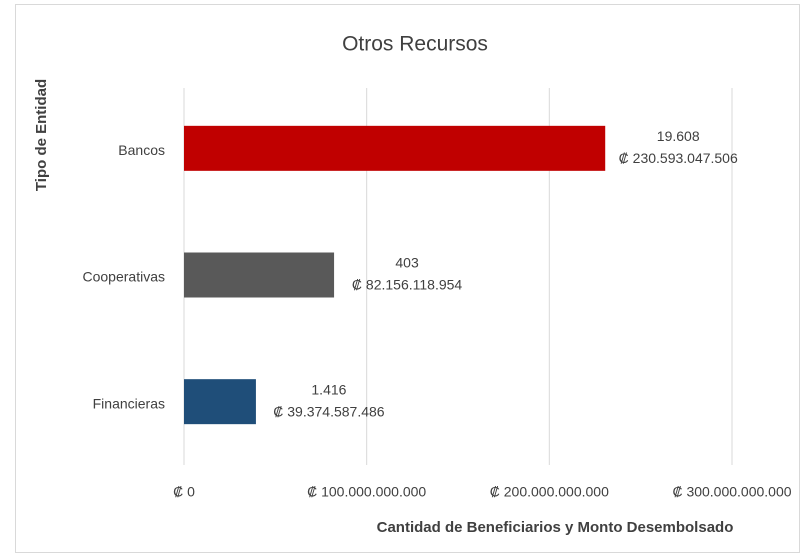 The width and height of the screenshot is (802, 557). What do you see at coordinates (329, 411) in the screenshot?
I see `value-label: ₡ 39.374.587.486` at bounding box center [329, 411].